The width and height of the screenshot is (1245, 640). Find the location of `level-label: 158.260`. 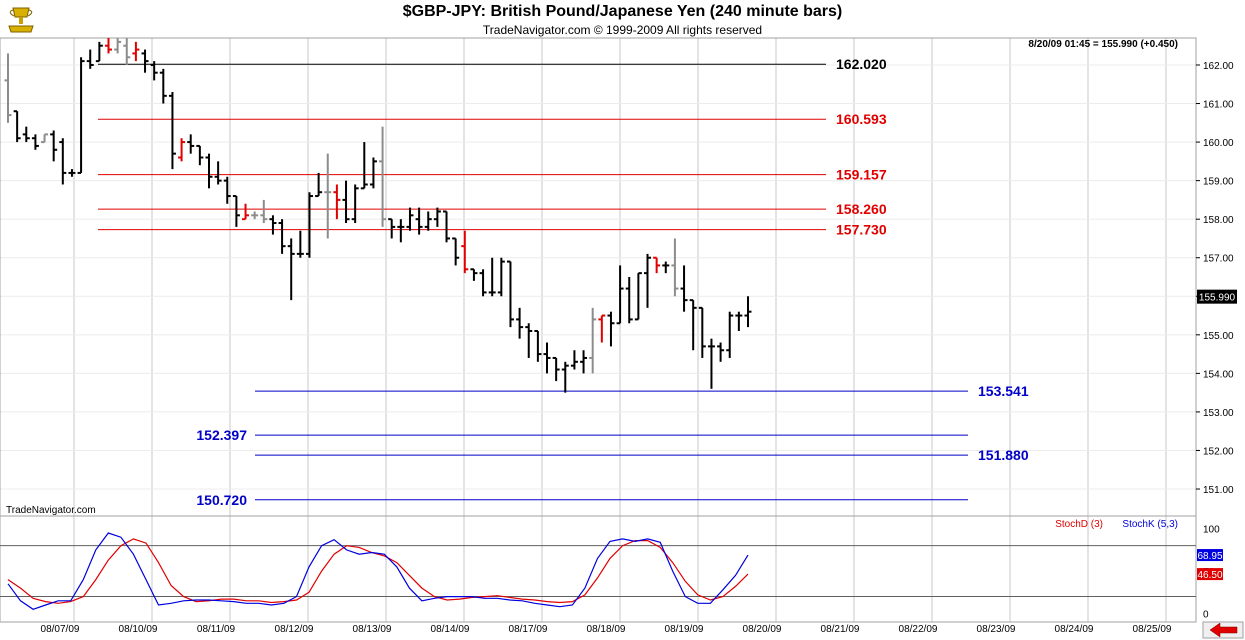

level-label: 158.260 is located at coordinates (861, 209).